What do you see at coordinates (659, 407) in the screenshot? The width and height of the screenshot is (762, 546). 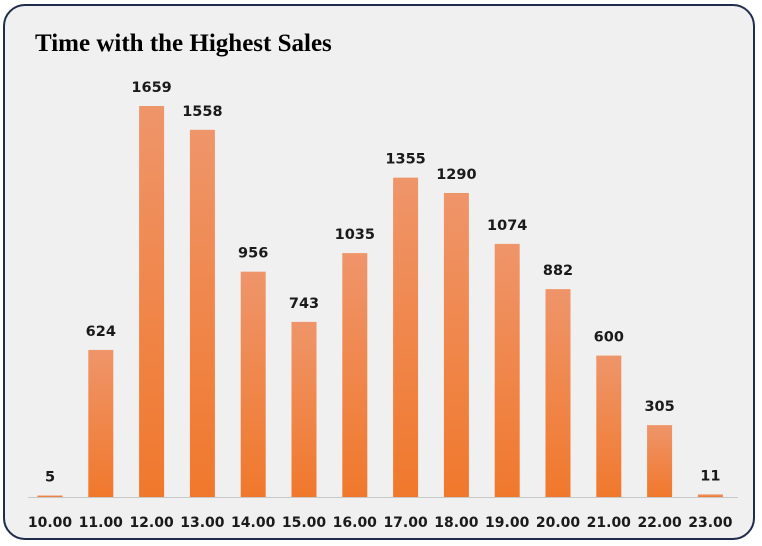 I see `data-label-22.00: 305` at bounding box center [659, 407].